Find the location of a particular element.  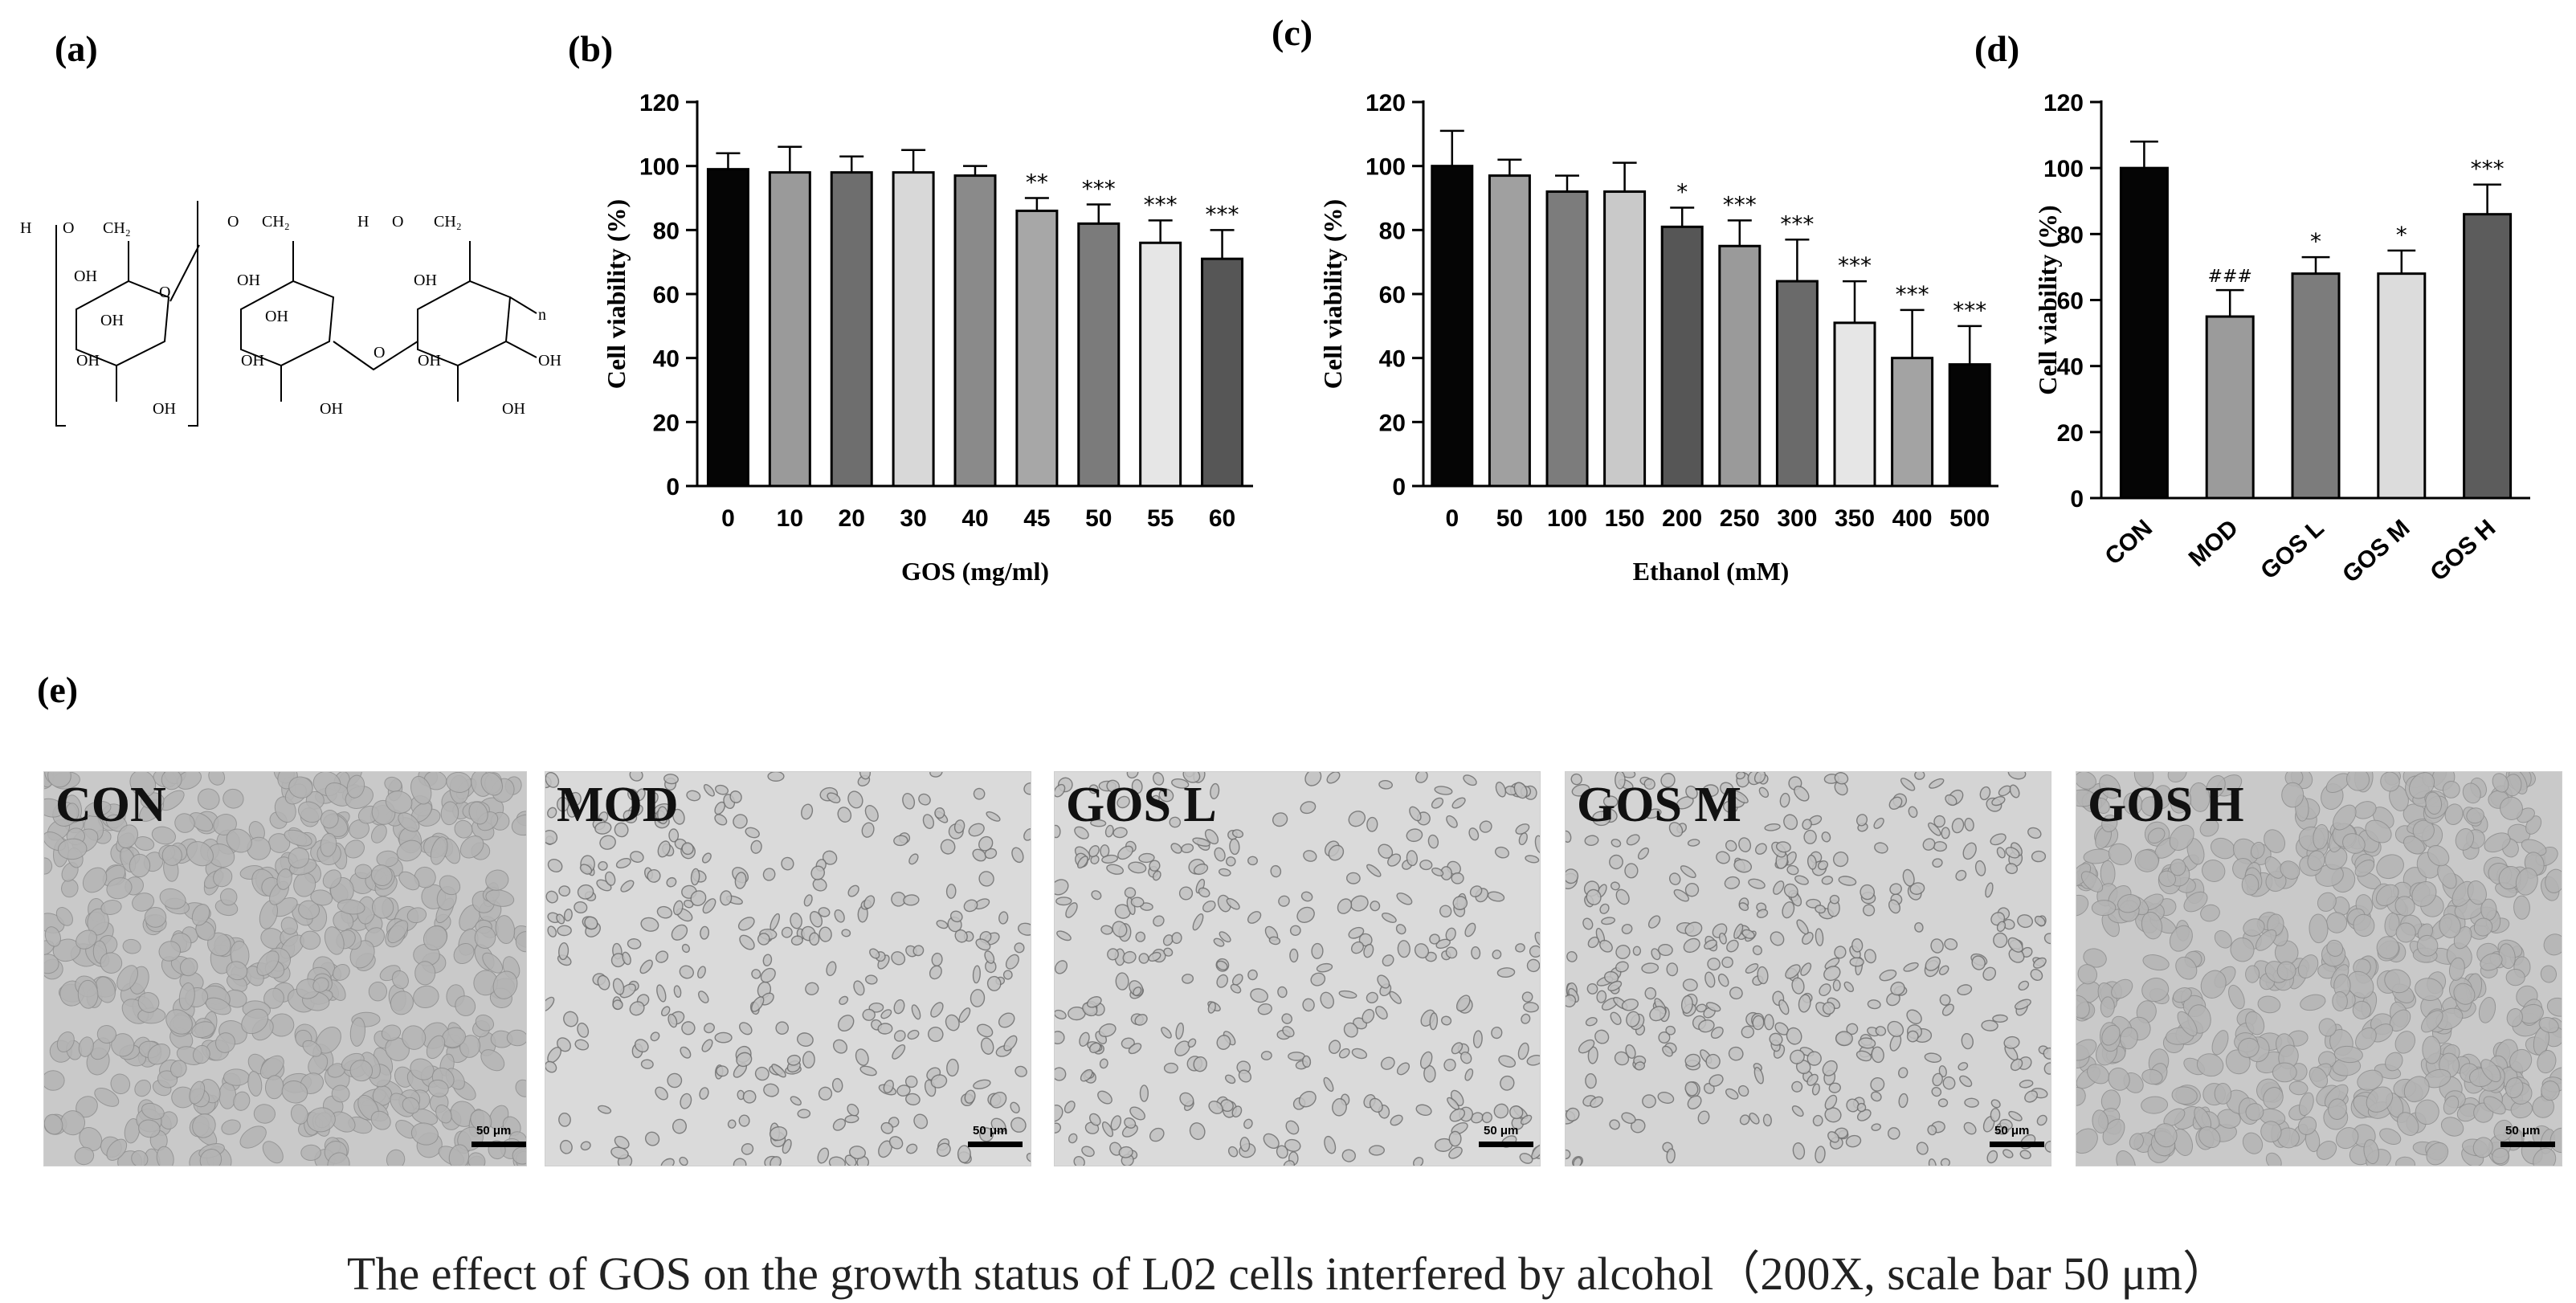

panel-label-e: (e) is located at coordinates (58, 689).